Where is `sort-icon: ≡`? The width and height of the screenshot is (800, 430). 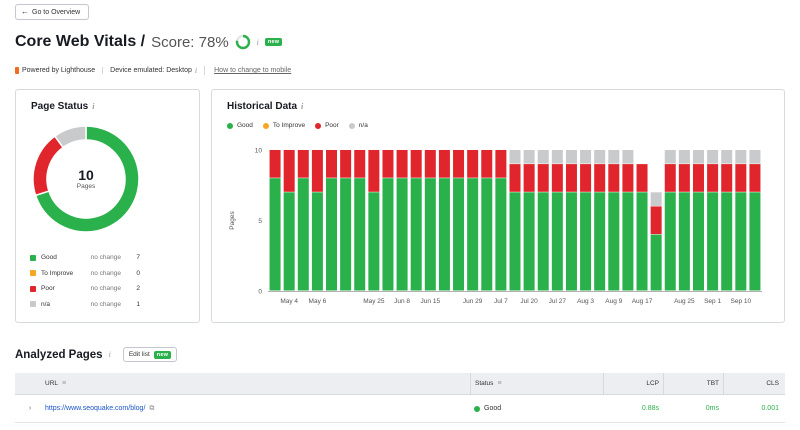
sort-icon: ≡ is located at coordinates (64, 383).